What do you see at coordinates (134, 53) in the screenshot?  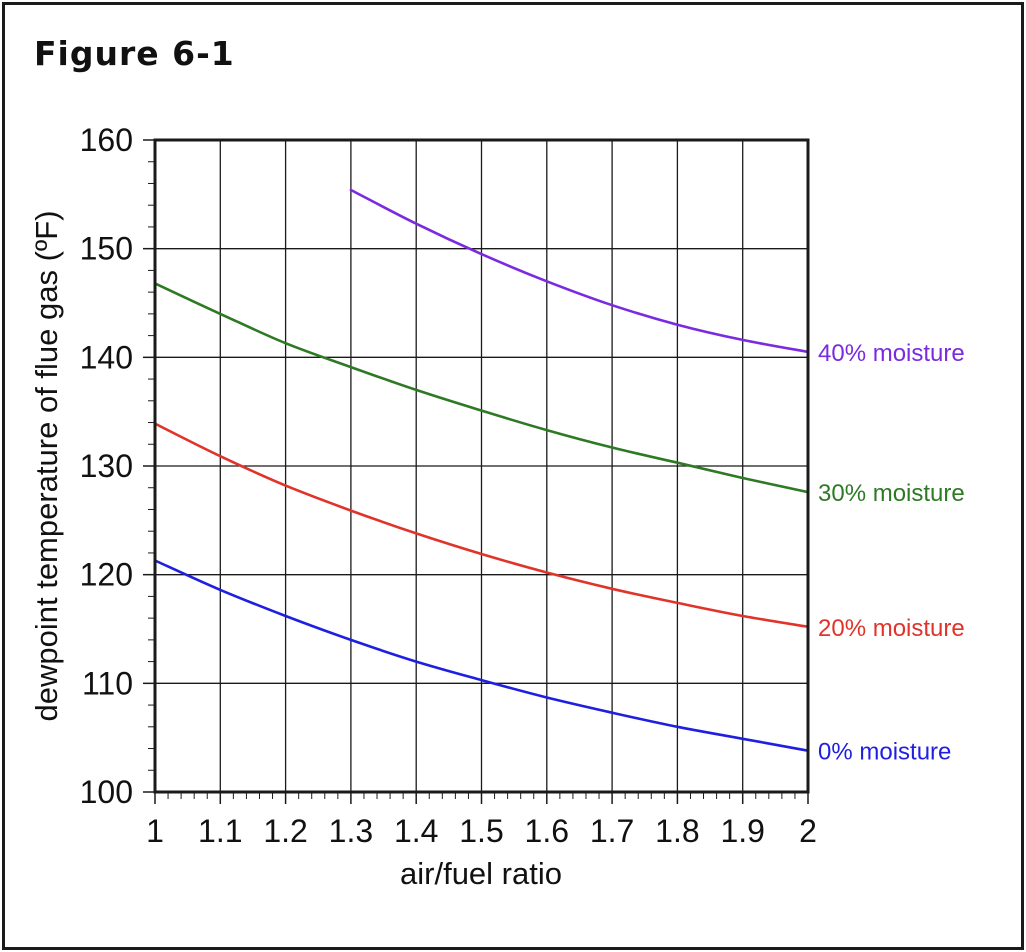 I see `figure-title: Figure 6-1` at bounding box center [134, 53].